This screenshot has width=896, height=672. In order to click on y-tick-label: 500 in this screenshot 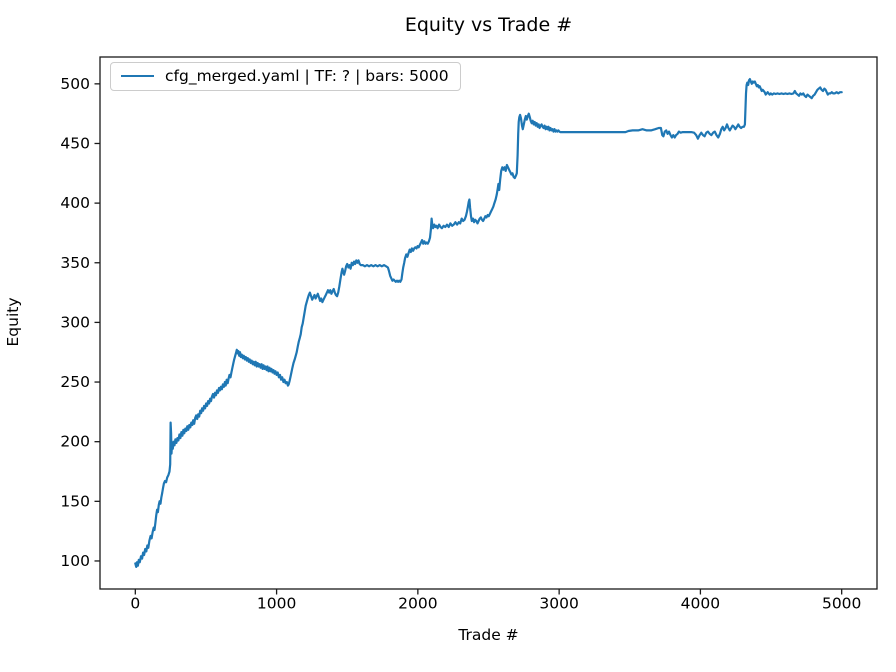, I will do `click(75, 84)`.